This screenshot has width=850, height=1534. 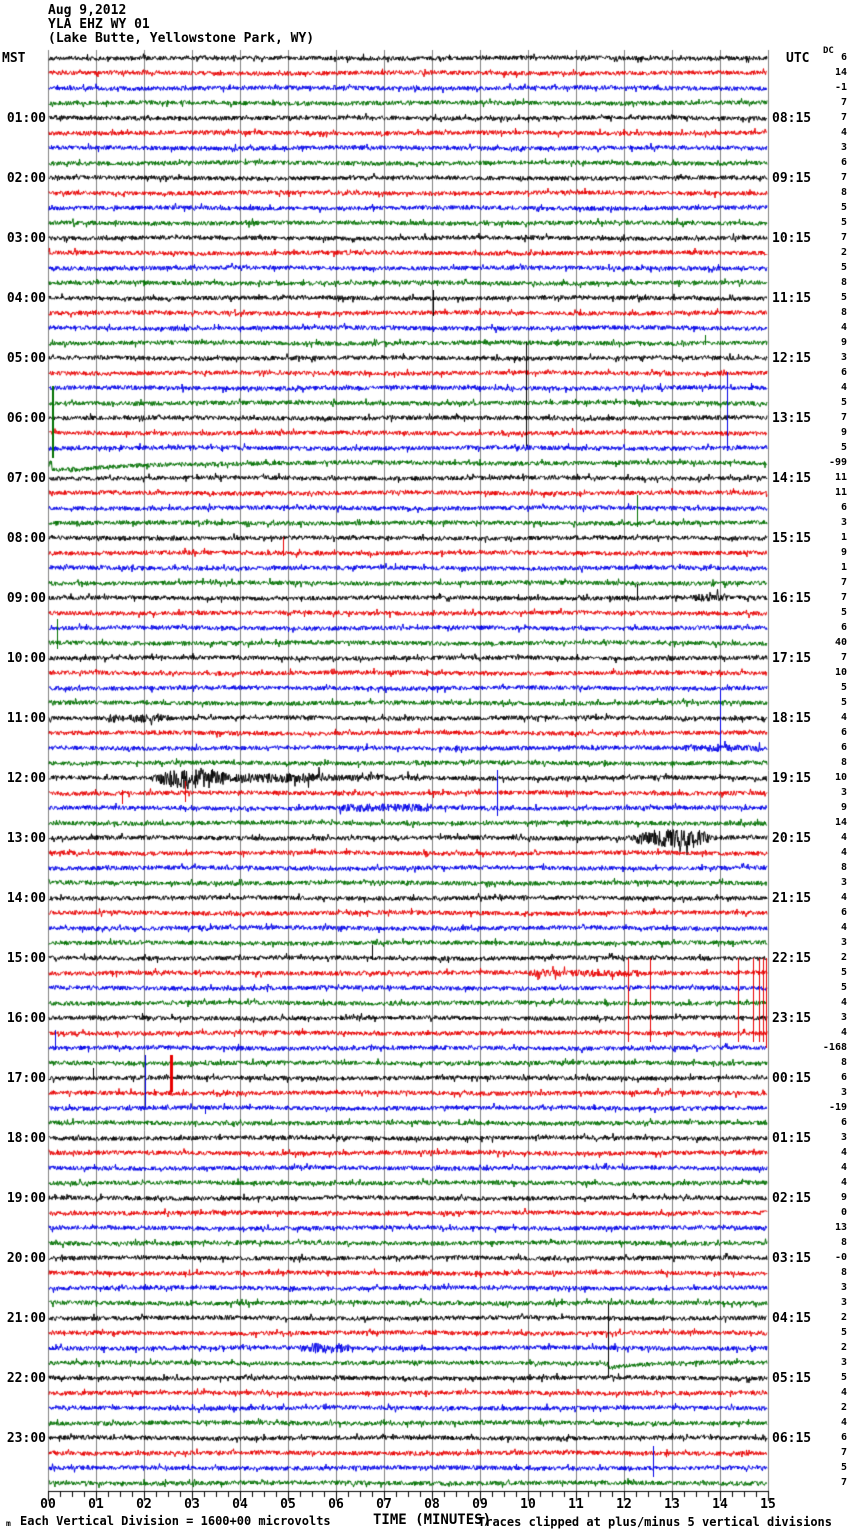 What do you see at coordinates (768, 1504) in the screenshot?
I see `x-axis-tick-label: 15` at bounding box center [768, 1504].